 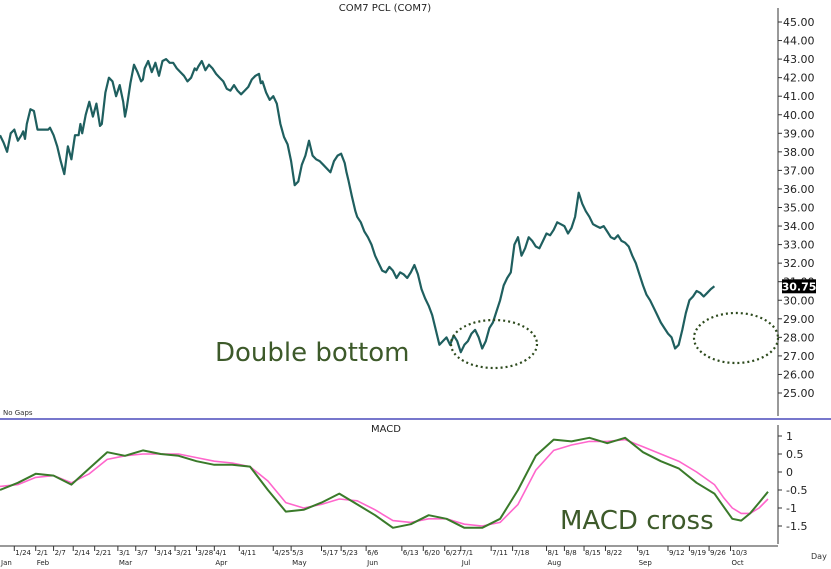 I want to click on price-y-tick-label: 39.00, so click(x=799, y=133).